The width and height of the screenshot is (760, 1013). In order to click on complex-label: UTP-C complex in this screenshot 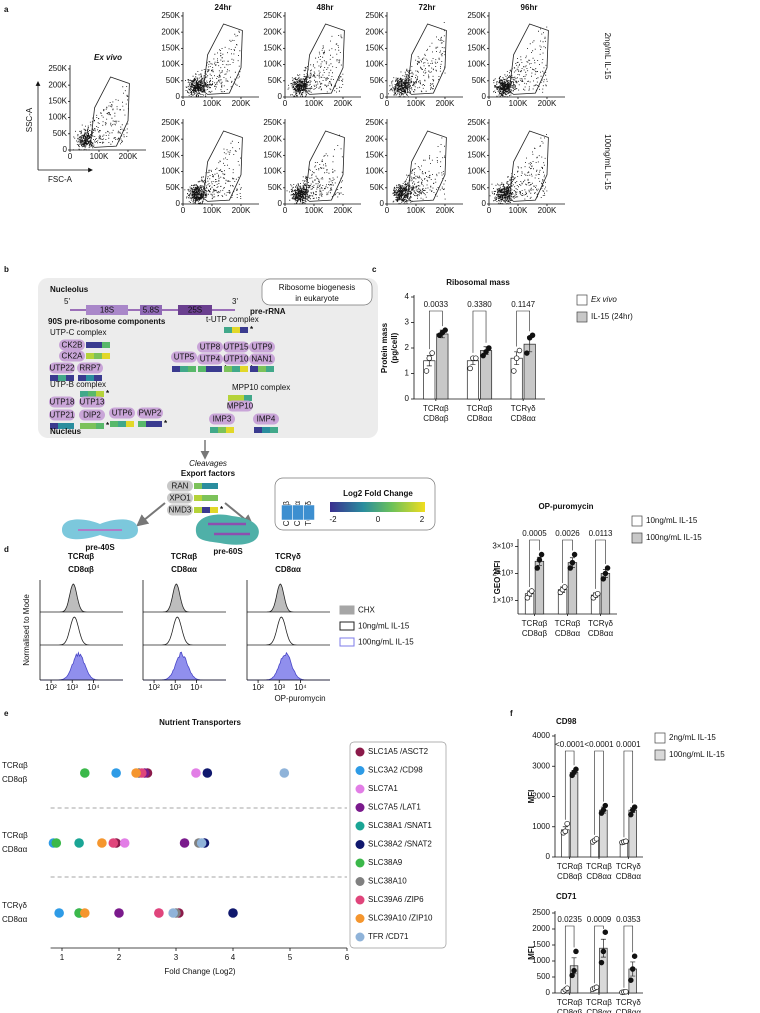, I will do `click(78, 332)`.